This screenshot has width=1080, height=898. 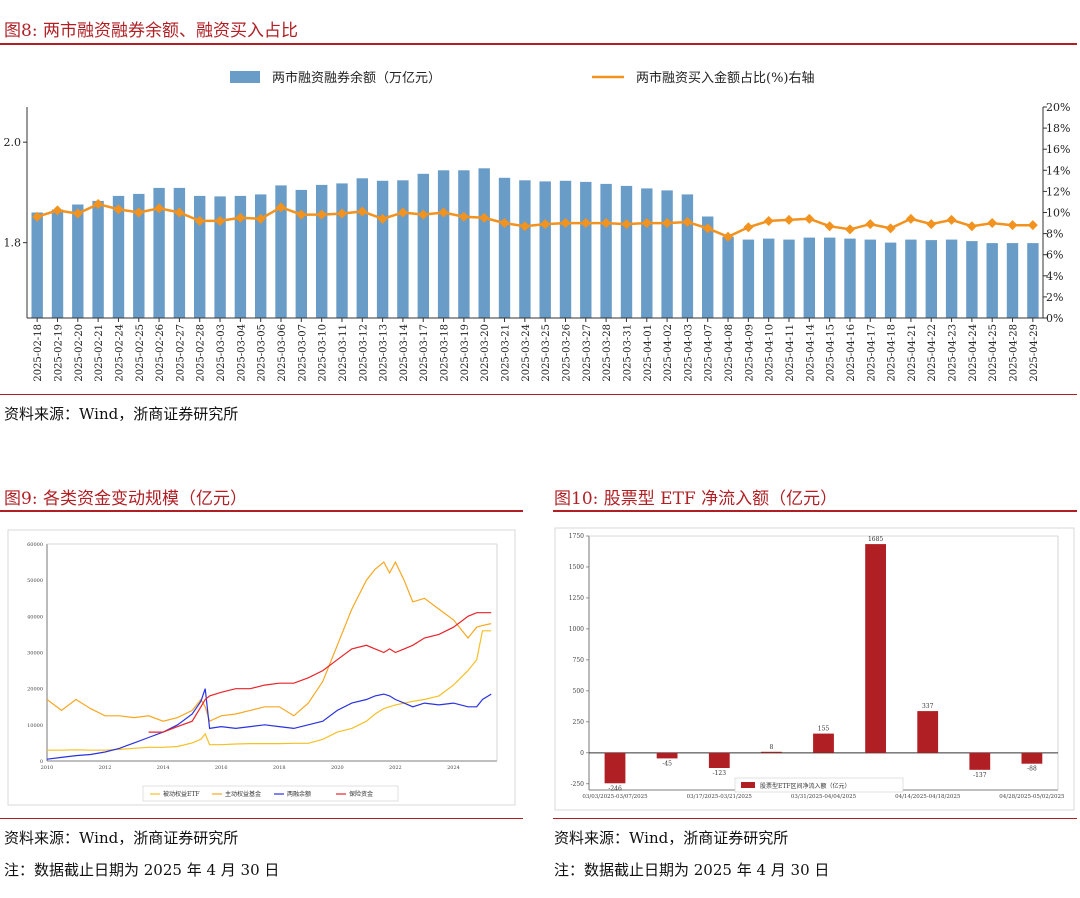 I want to click on x-tick-label: 2025-03-03, so click(x=221, y=353).